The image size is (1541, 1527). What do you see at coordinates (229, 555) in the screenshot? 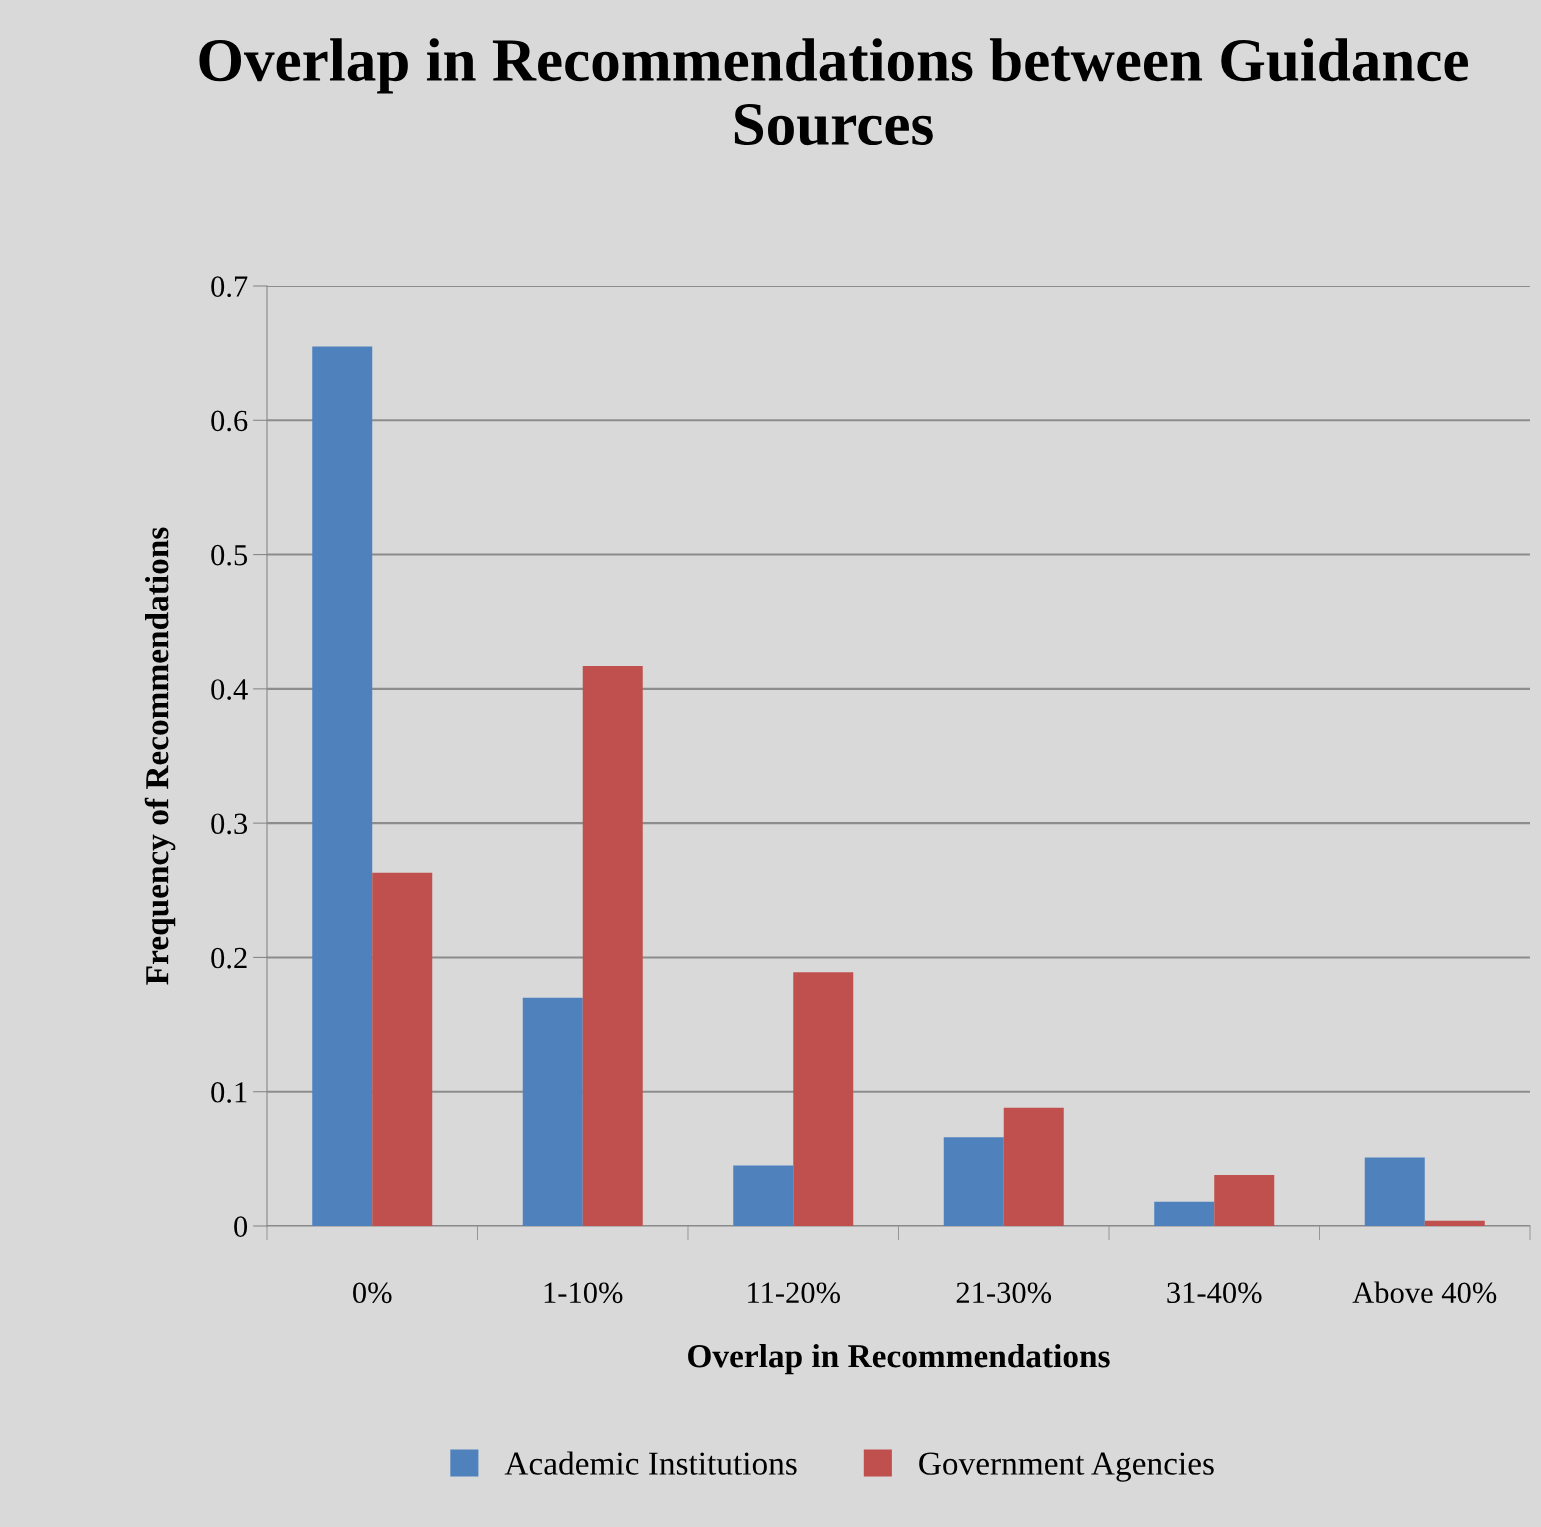
I see `y-tick-label: 0.5` at bounding box center [229, 555].